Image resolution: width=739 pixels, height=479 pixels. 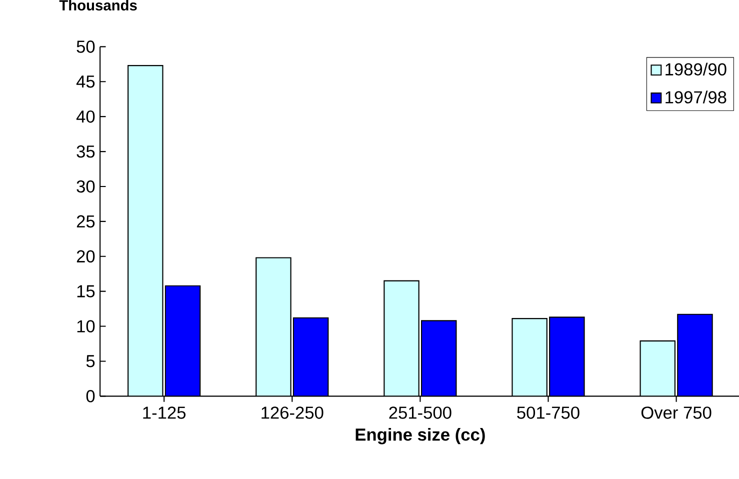 What do you see at coordinates (86, 291) in the screenshot?
I see `y-tick-label: 15` at bounding box center [86, 291].